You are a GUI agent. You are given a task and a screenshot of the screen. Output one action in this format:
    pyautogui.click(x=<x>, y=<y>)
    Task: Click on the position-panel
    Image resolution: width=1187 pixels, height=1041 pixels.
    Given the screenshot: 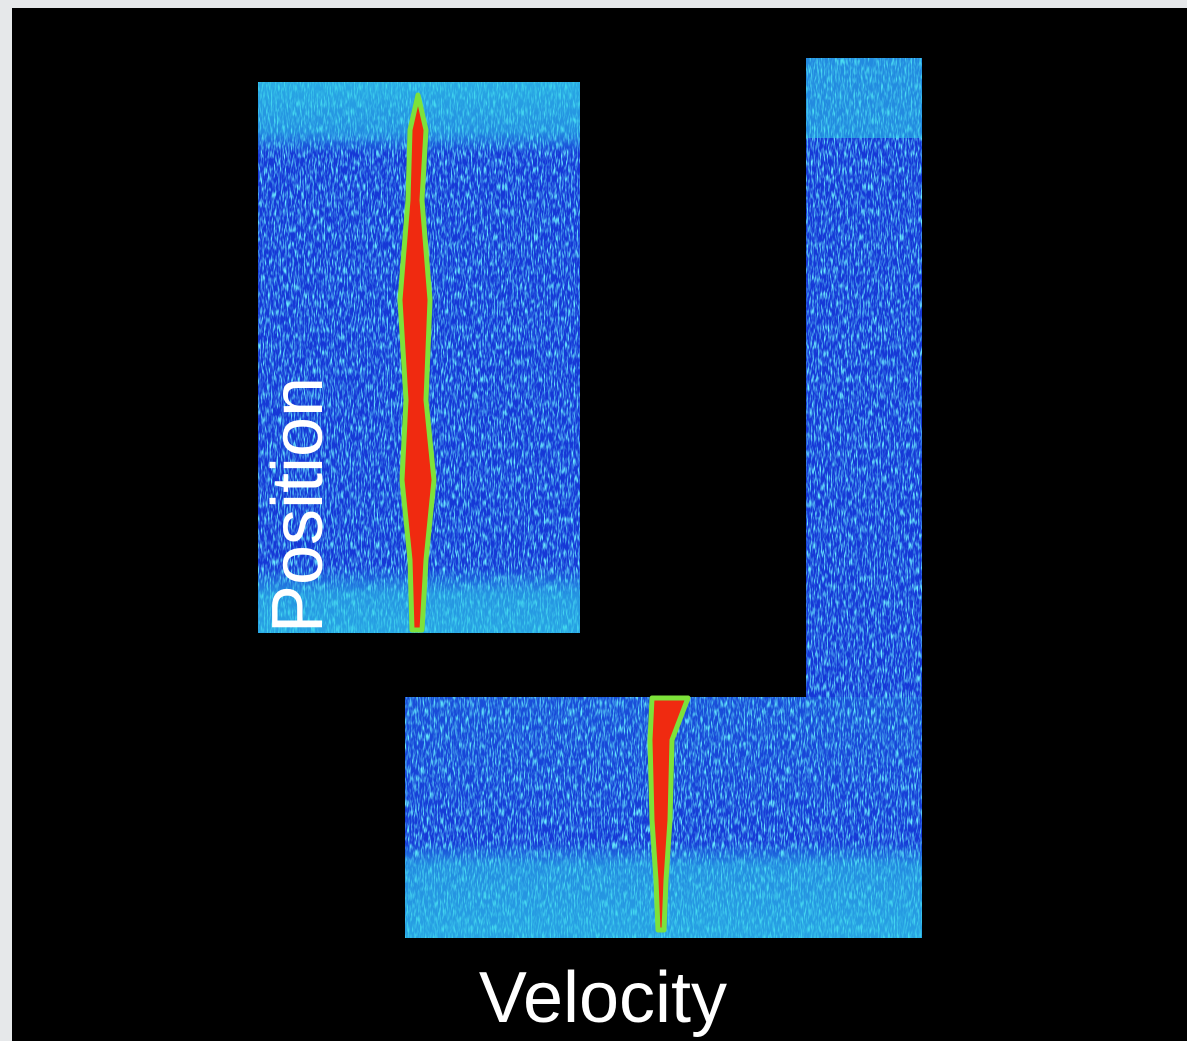 What is the action you would take?
    pyautogui.click(x=419, y=357)
    